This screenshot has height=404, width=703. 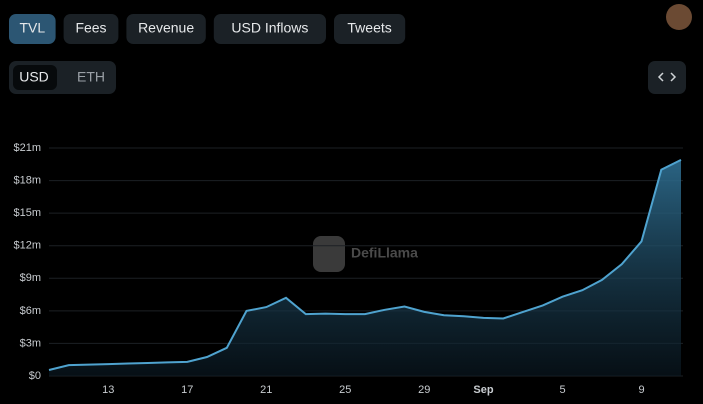 I want to click on y-tick-label: $21m, so click(x=27, y=148).